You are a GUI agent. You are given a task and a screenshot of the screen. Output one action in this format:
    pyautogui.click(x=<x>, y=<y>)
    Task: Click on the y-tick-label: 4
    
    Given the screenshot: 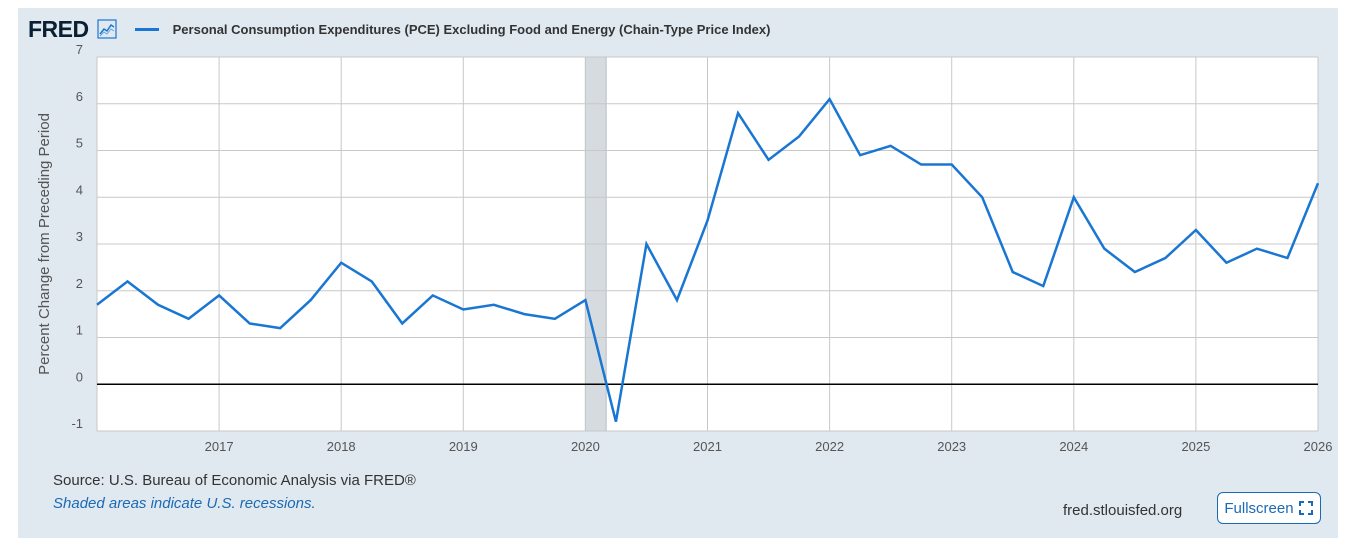 What is the action you would take?
    pyautogui.click(x=79, y=189)
    